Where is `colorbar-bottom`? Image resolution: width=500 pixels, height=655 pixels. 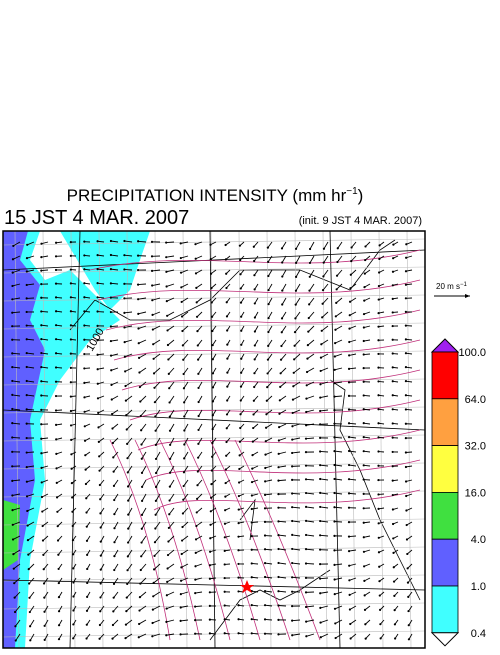 colorbar-bottom is located at coordinates (445, 639).